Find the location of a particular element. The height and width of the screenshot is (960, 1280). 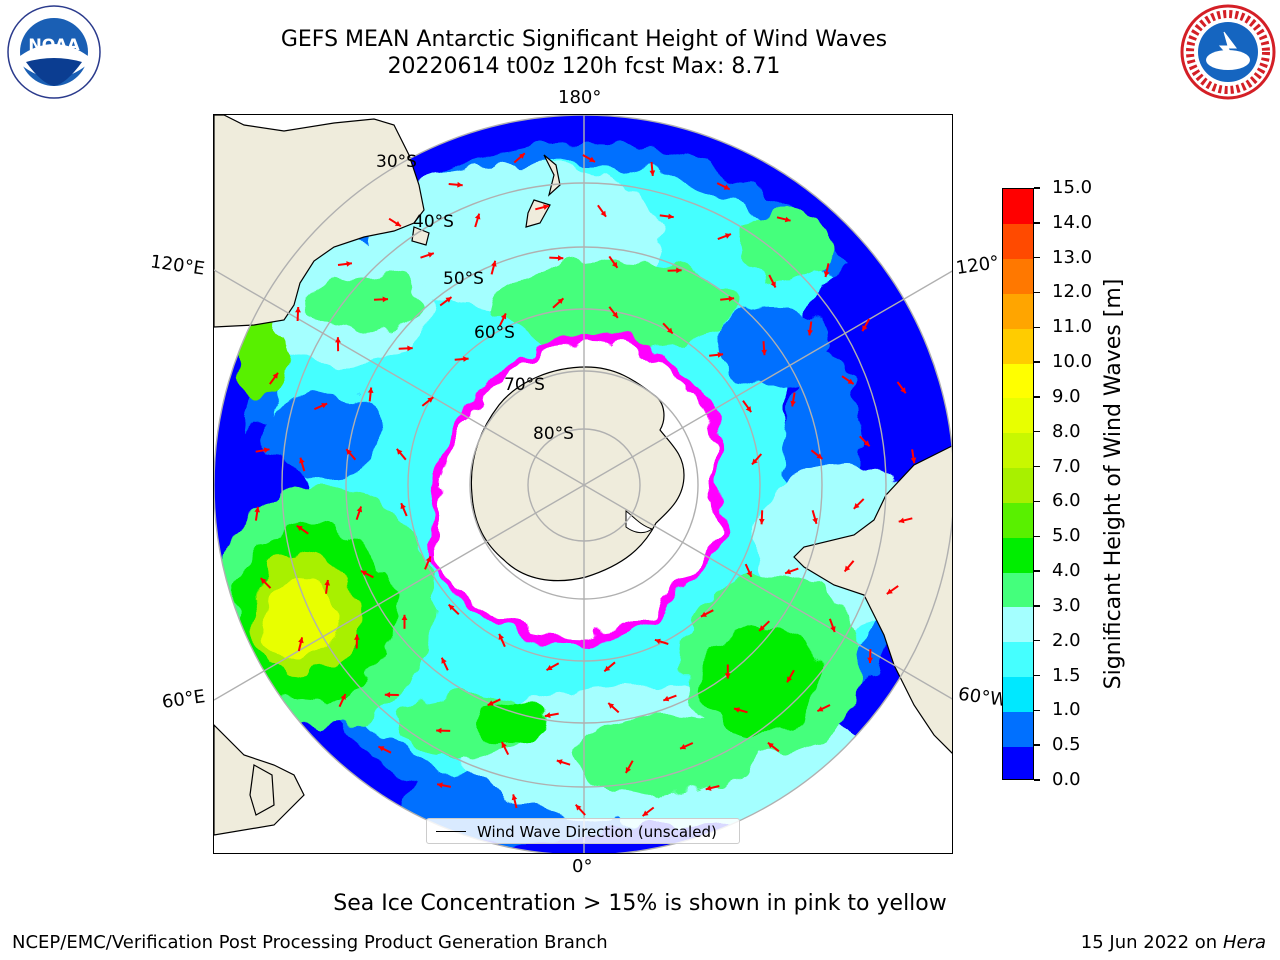

colorbar-tick-label: 8.0 is located at coordinates (1066, 431).